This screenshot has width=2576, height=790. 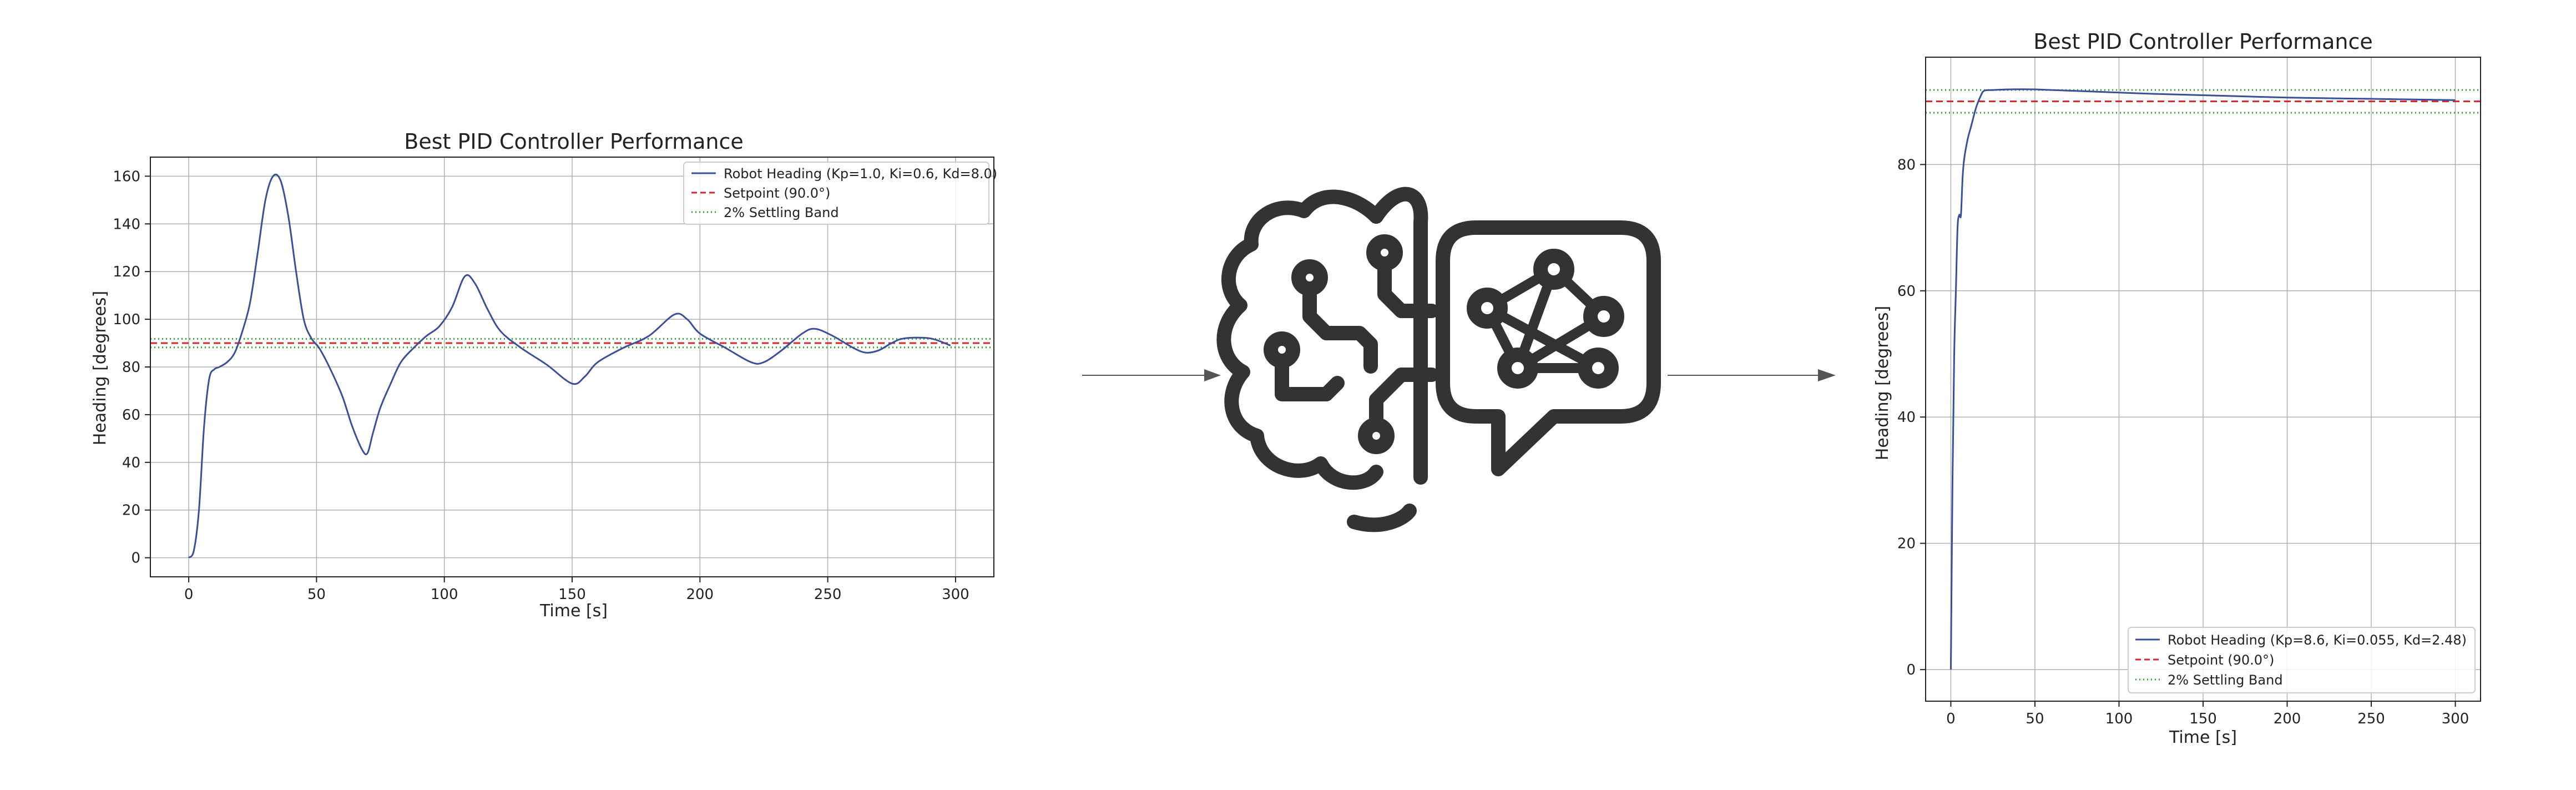 I want to click on right-chart-series, so click(x=2202, y=379).